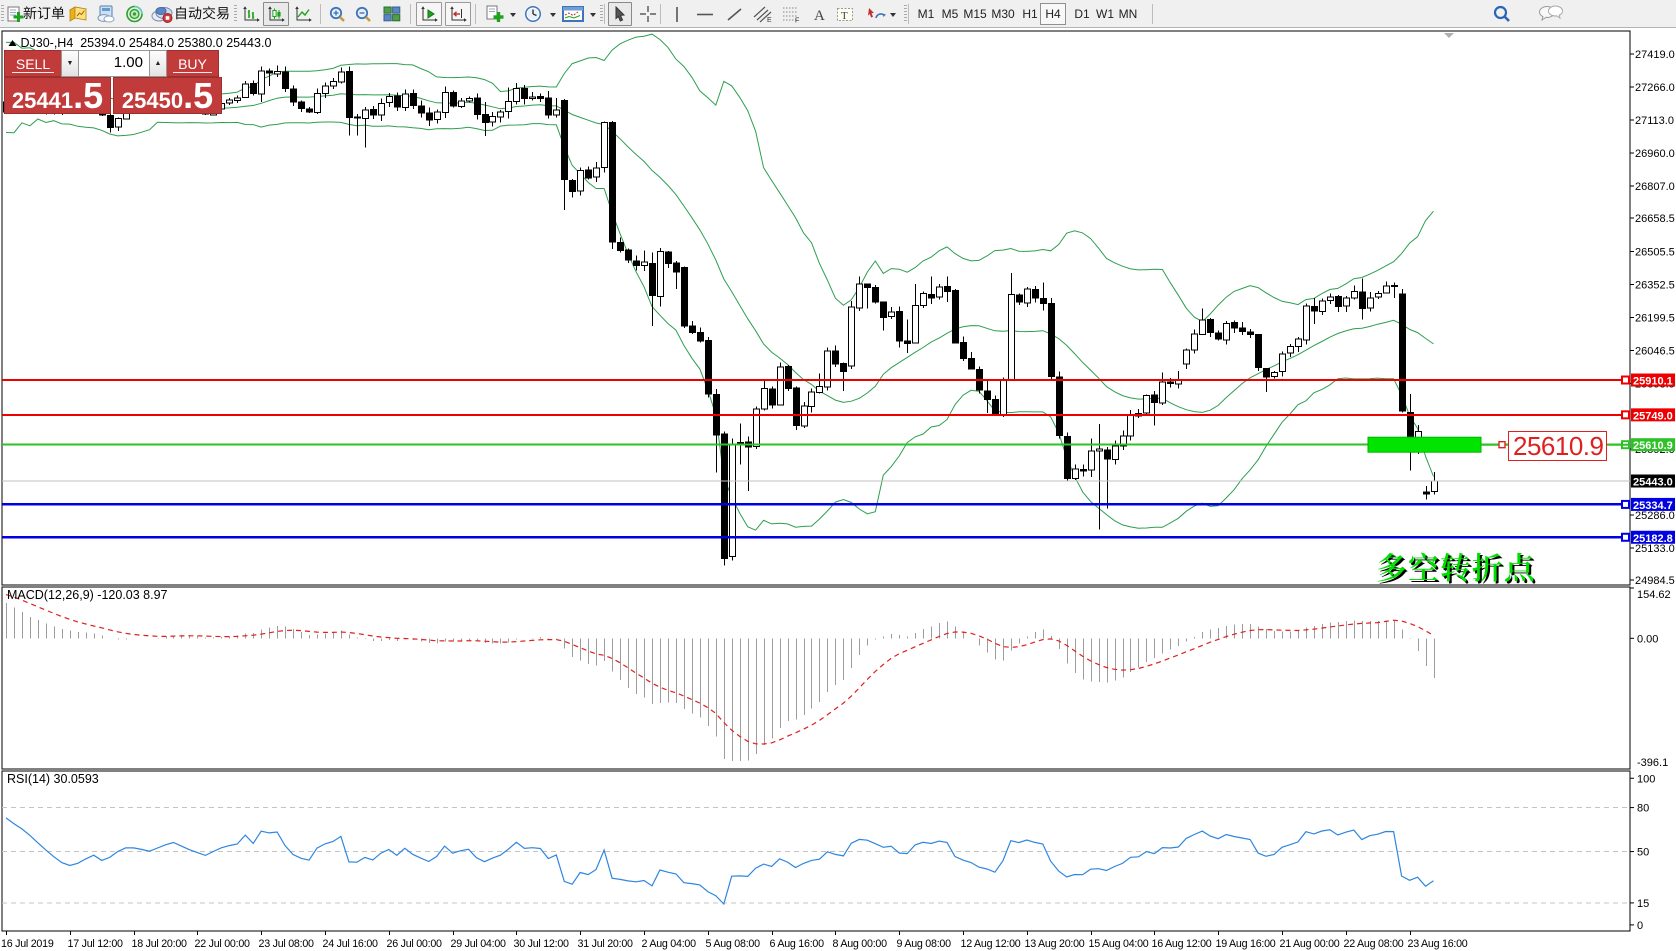 The height and width of the screenshot is (951, 1676). What do you see at coordinates (926, 14) in the screenshot?
I see `timeframe-m1-button: M1` at bounding box center [926, 14].